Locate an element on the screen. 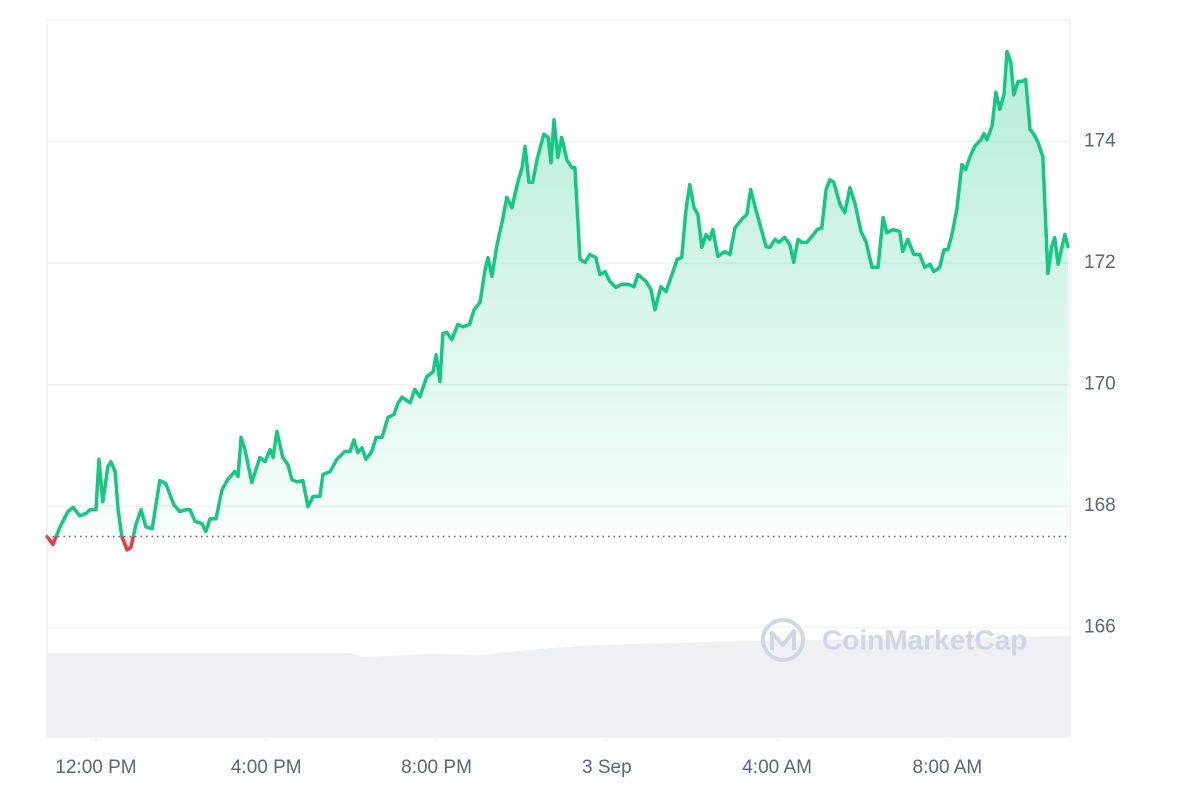 This screenshot has width=1200, height=800. y-tick-label: 174 is located at coordinates (1100, 141).